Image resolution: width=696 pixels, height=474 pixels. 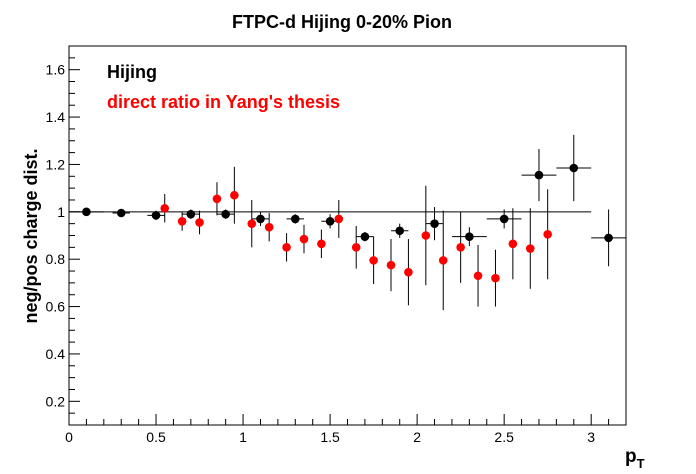 I want to click on x-tick-label: 1, so click(x=243, y=437).